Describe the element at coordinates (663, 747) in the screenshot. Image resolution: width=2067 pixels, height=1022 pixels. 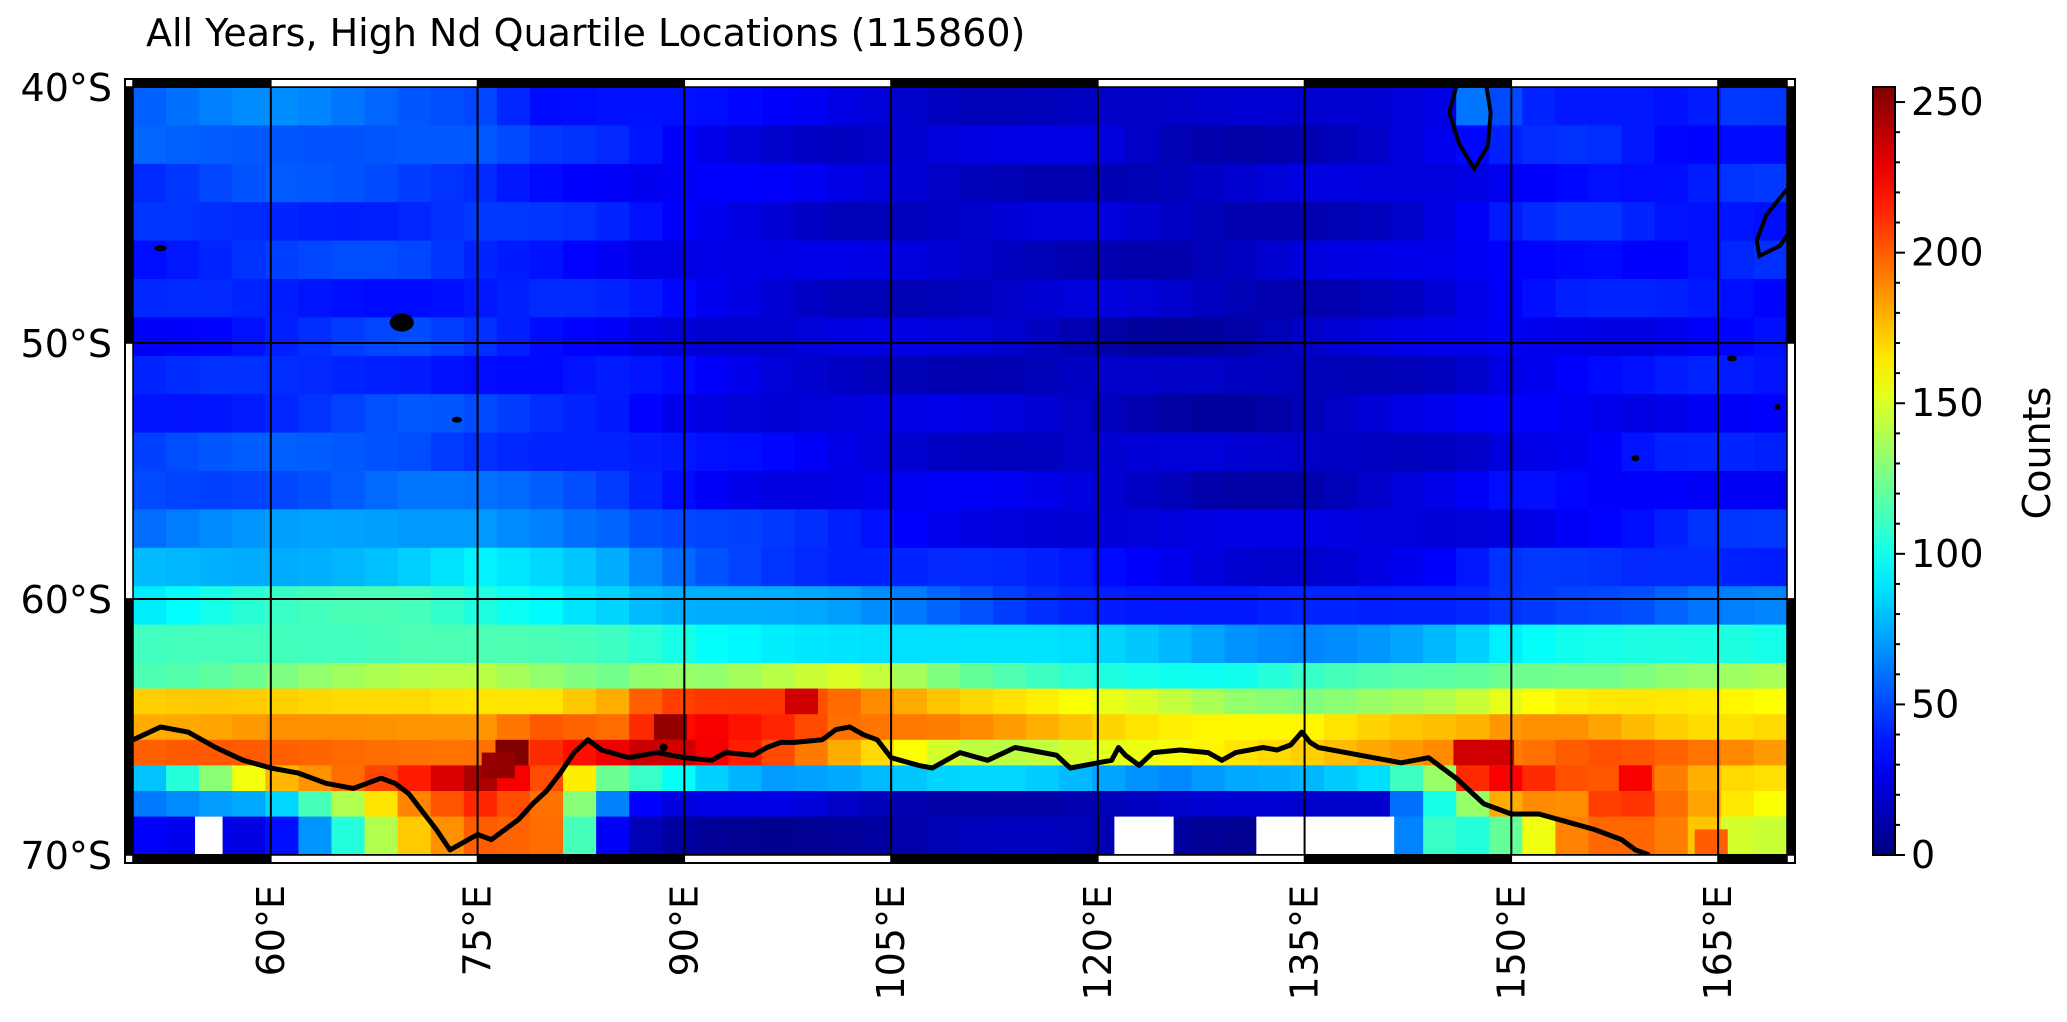
I see `island-marker` at that location.